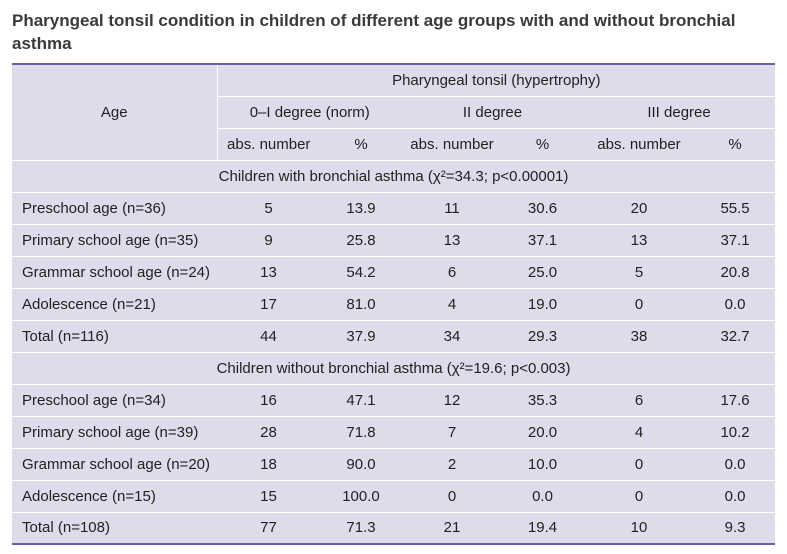  Describe the element at coordinates (542, 208) in the screenshot. I see `pct-value-cell: 30.6` at that location.